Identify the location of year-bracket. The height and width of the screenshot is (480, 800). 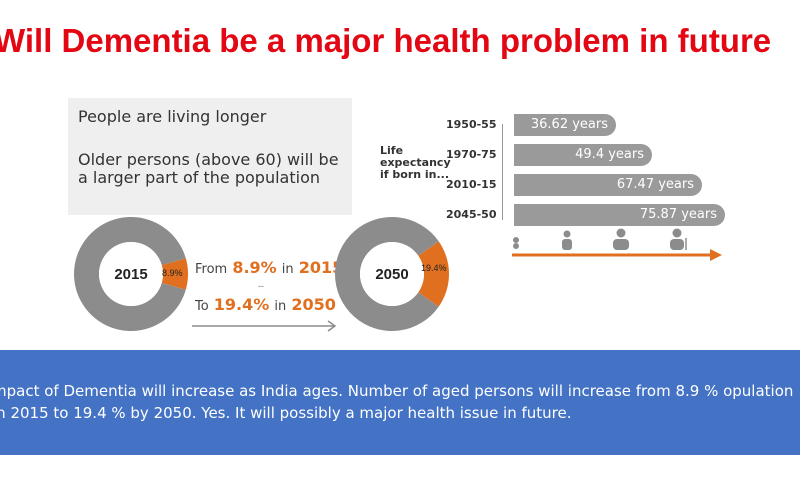
(506, 172).